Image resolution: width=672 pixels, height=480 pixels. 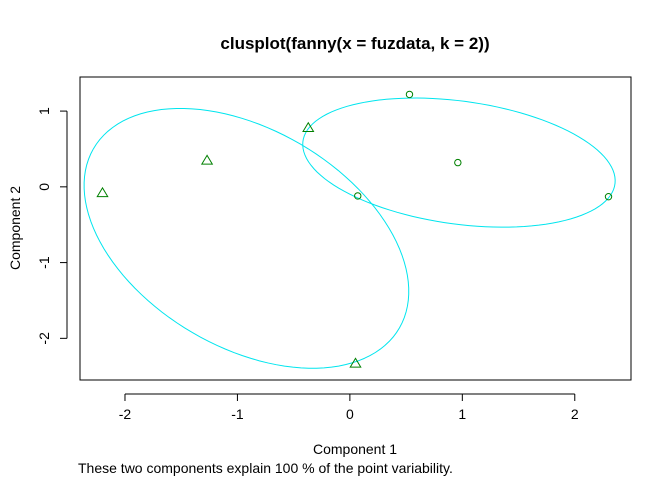 I want to click on x-tick-label: 0, so click(x=350, y=414).